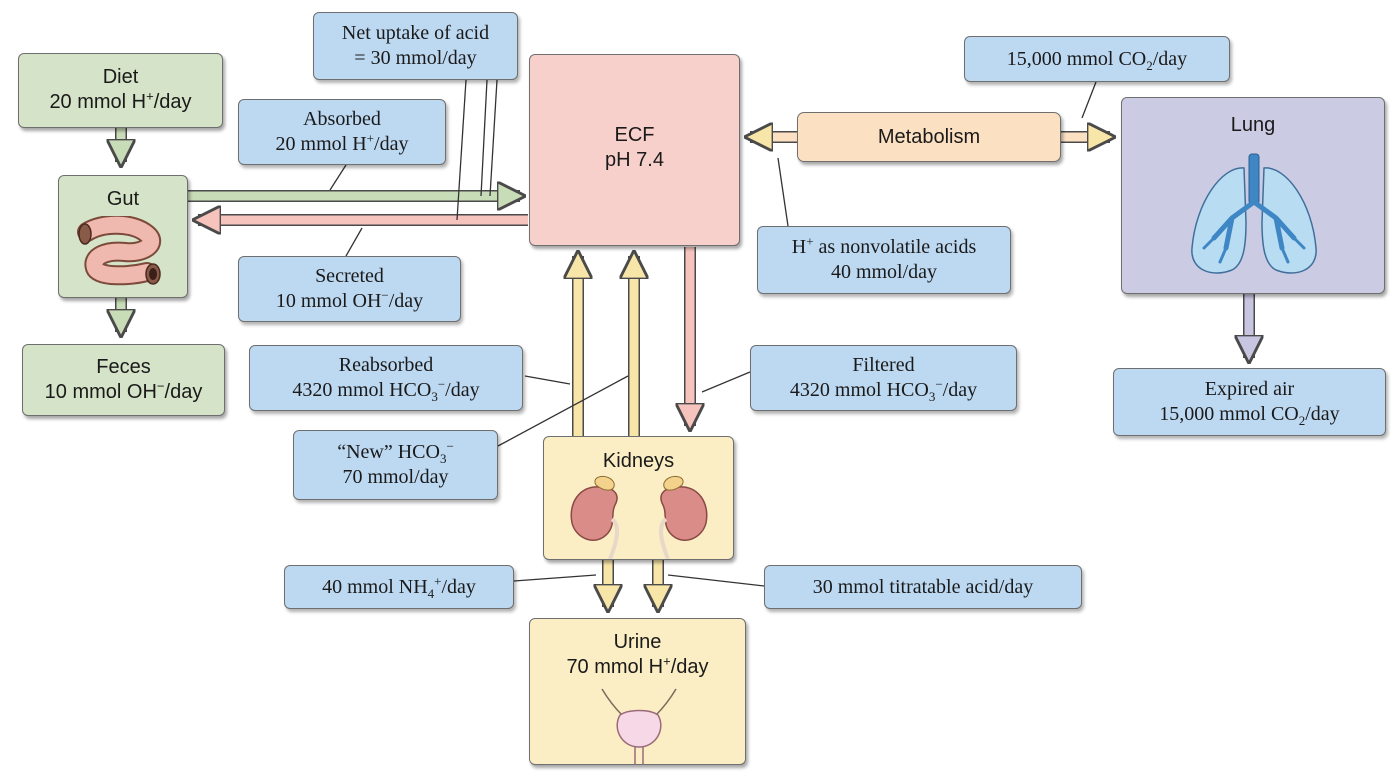 Image resolution: width=1394 pixels, height=776 pixels. I want to click on leader-new-bicarb, so click(563, 411).